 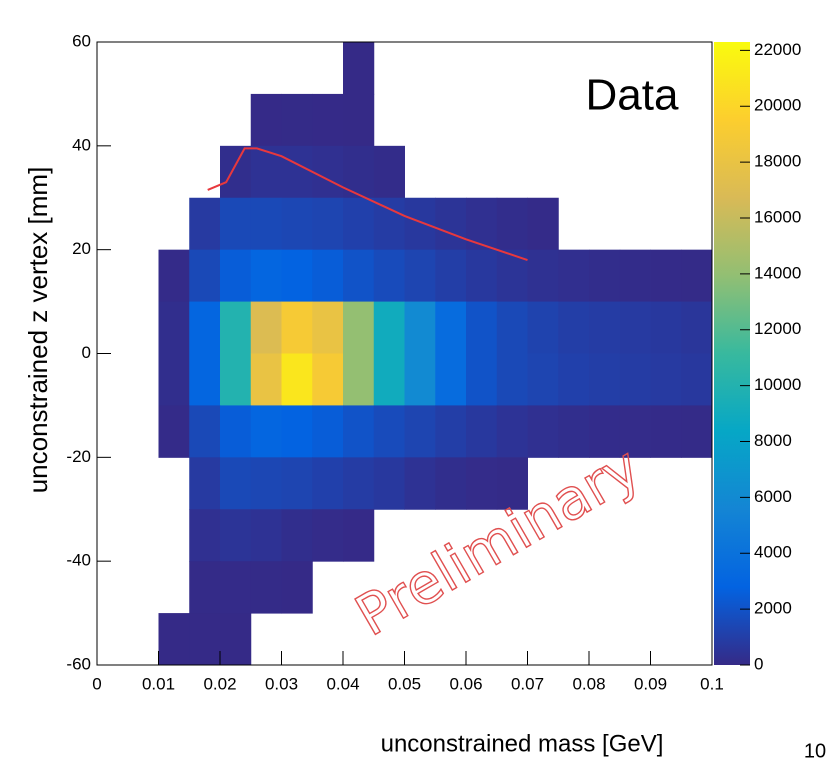 What do you see at coordinates (86, 352) in the screenshot?
I see `y-tick-label: 0` at bounding box center [86, 352].